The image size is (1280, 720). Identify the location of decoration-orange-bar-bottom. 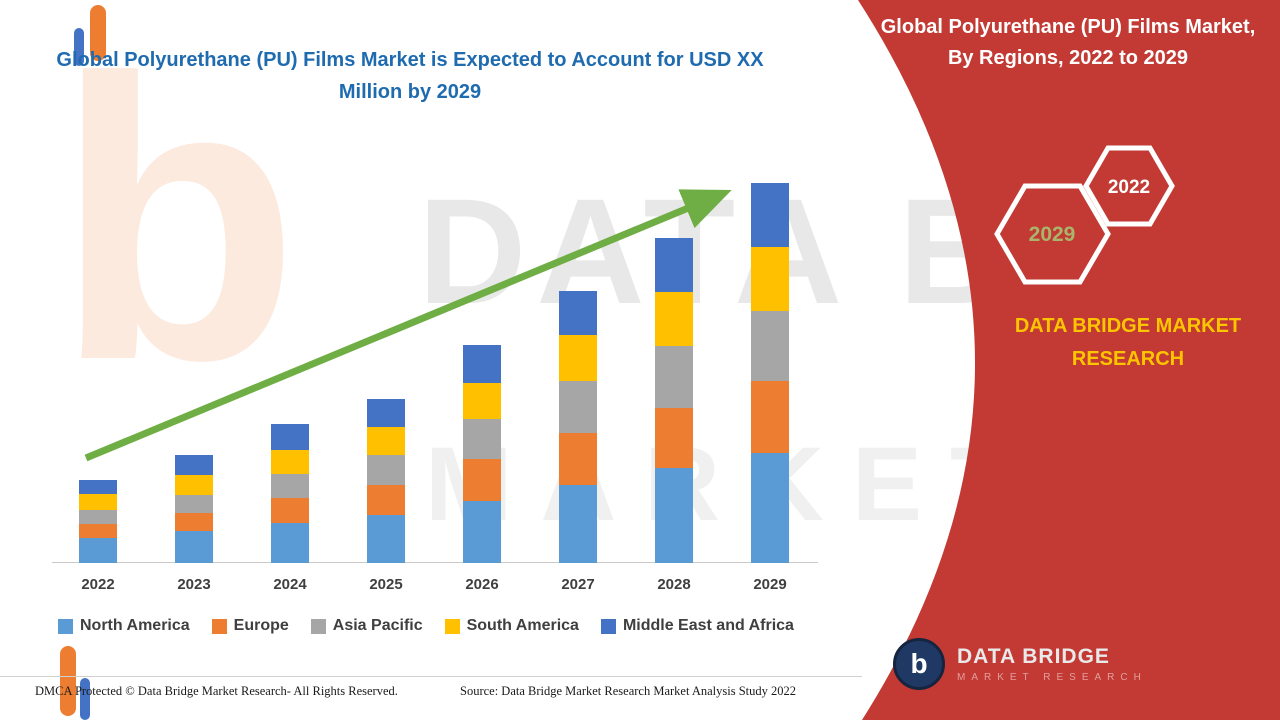
(68, 681).